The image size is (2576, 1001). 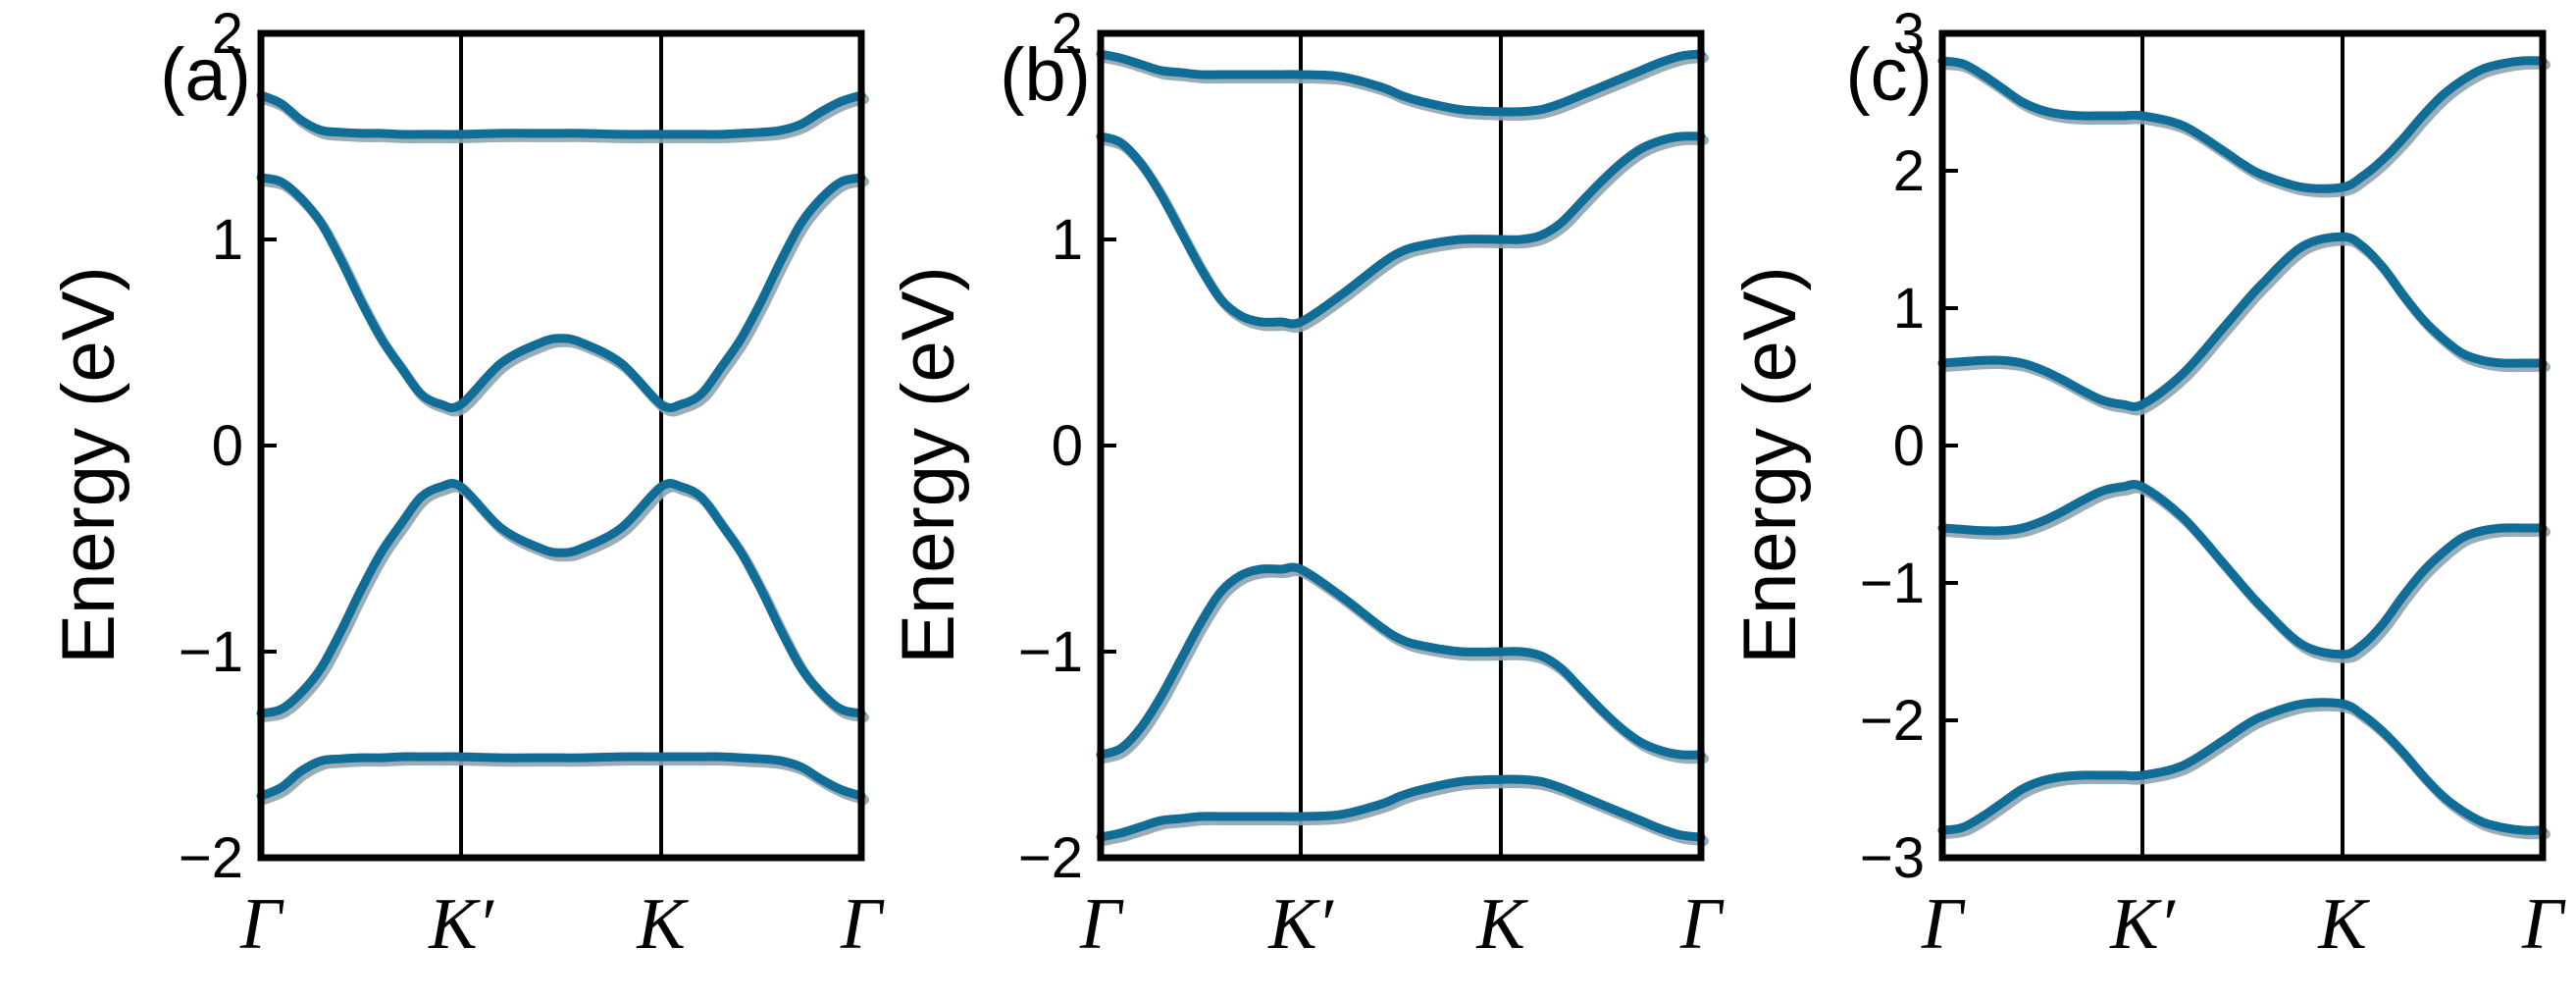 I want to click on panel-b-ytick-label-4: 2, so click(x=1067, y=34).